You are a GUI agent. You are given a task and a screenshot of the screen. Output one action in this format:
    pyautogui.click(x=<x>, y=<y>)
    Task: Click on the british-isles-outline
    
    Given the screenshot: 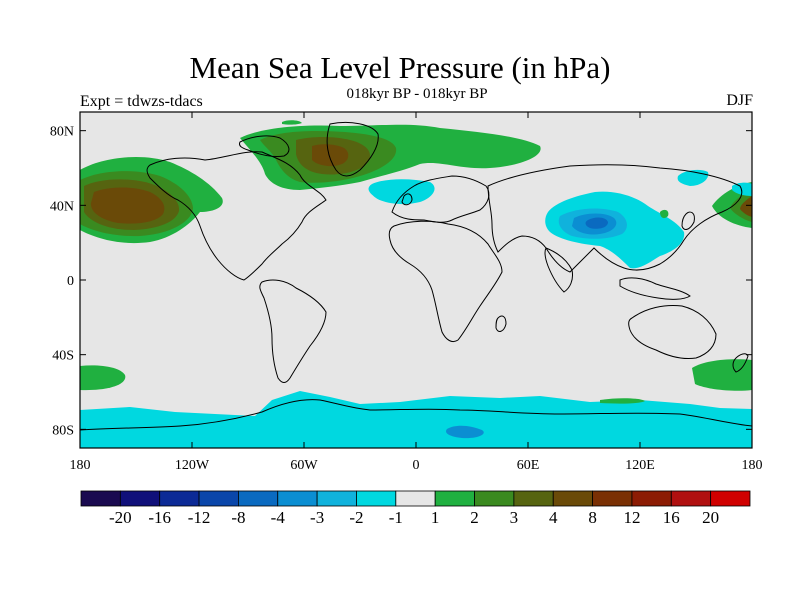 What is the action you would take?
    pyautogui.click(x=407, y=199)
    